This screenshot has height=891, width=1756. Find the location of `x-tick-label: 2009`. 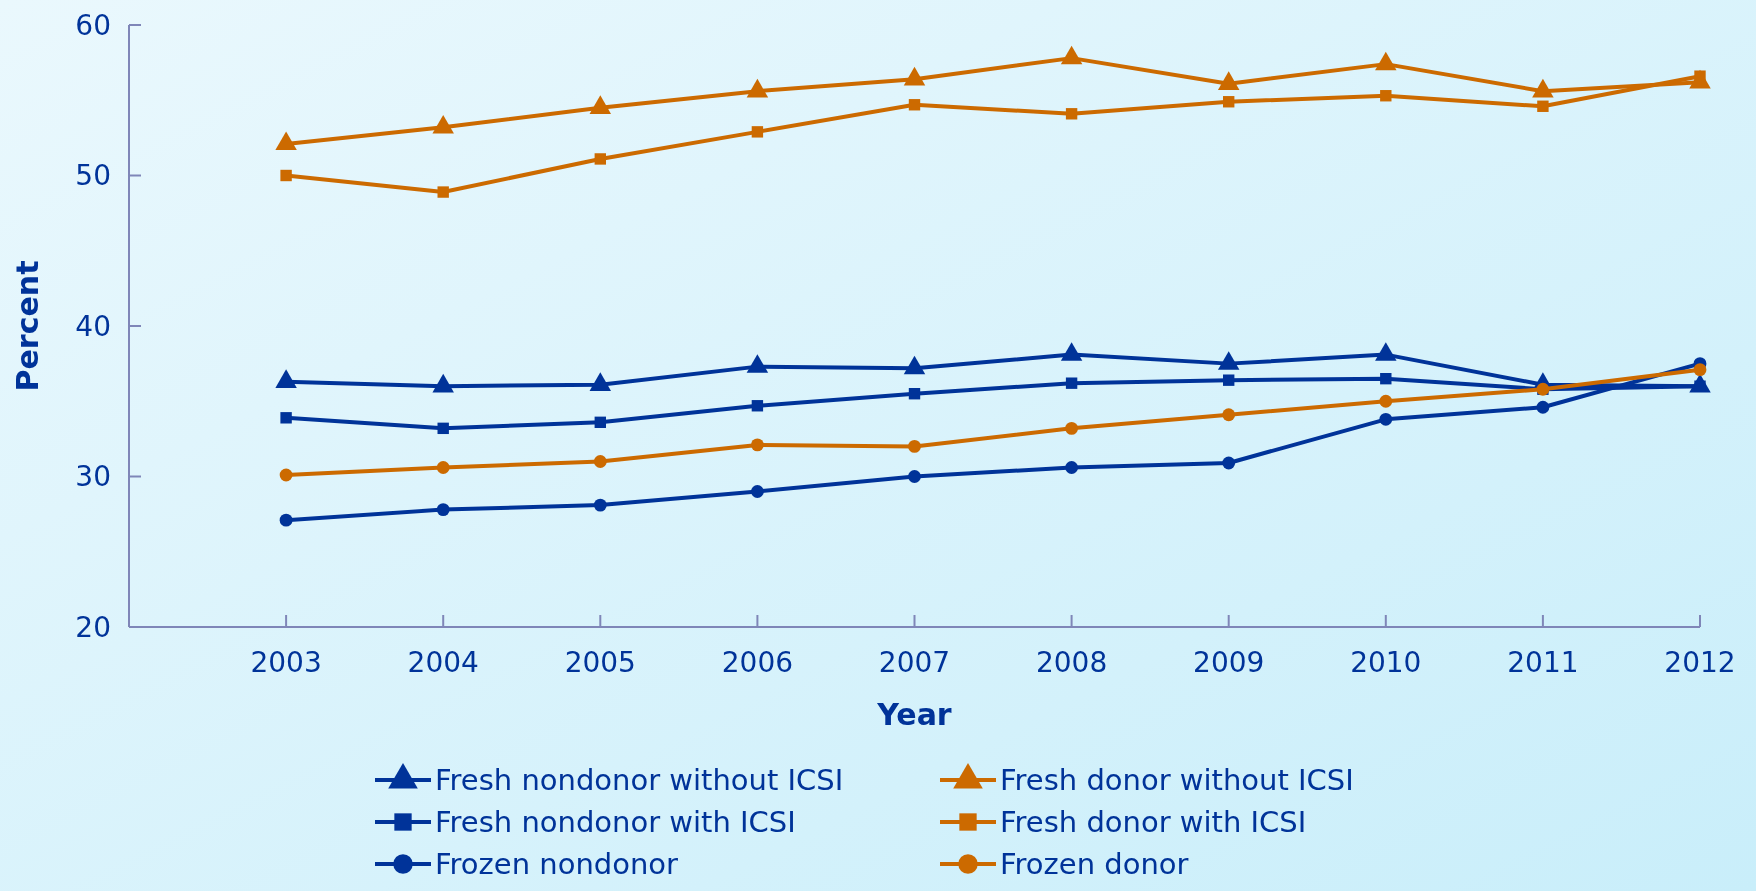

x-tick-label: 2009 is located at coordinates (1229, 662).